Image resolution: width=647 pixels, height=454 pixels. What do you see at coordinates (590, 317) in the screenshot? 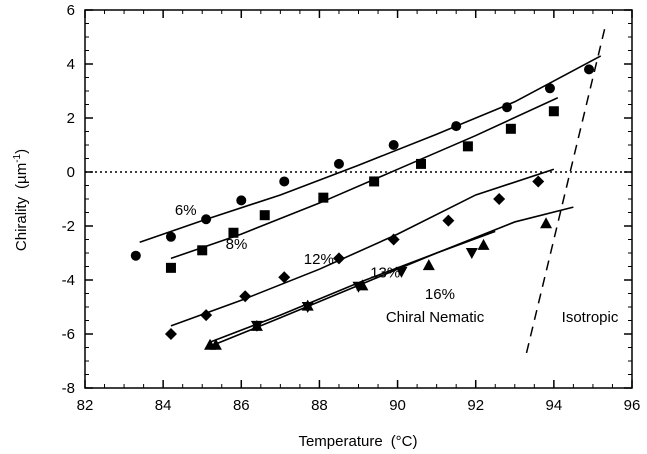
I see `annotation-label: Isotropic` at bounding box center [590, 317].